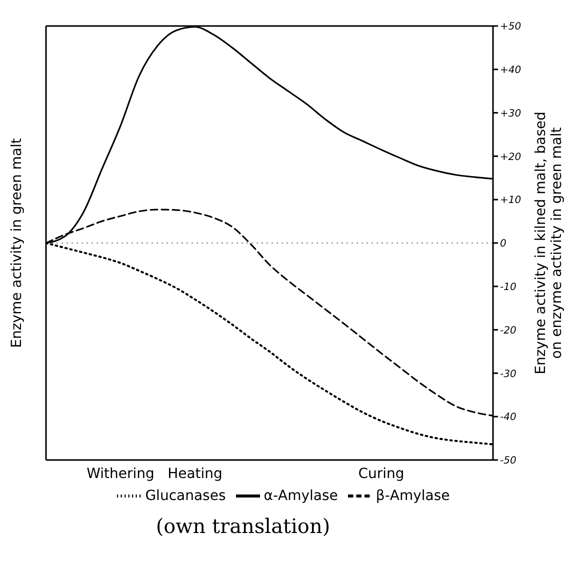  What do you see at coordinates (511, 27) in the screenshot?
I see `y2-tick-label: +50` at bounding box center [511, 27].